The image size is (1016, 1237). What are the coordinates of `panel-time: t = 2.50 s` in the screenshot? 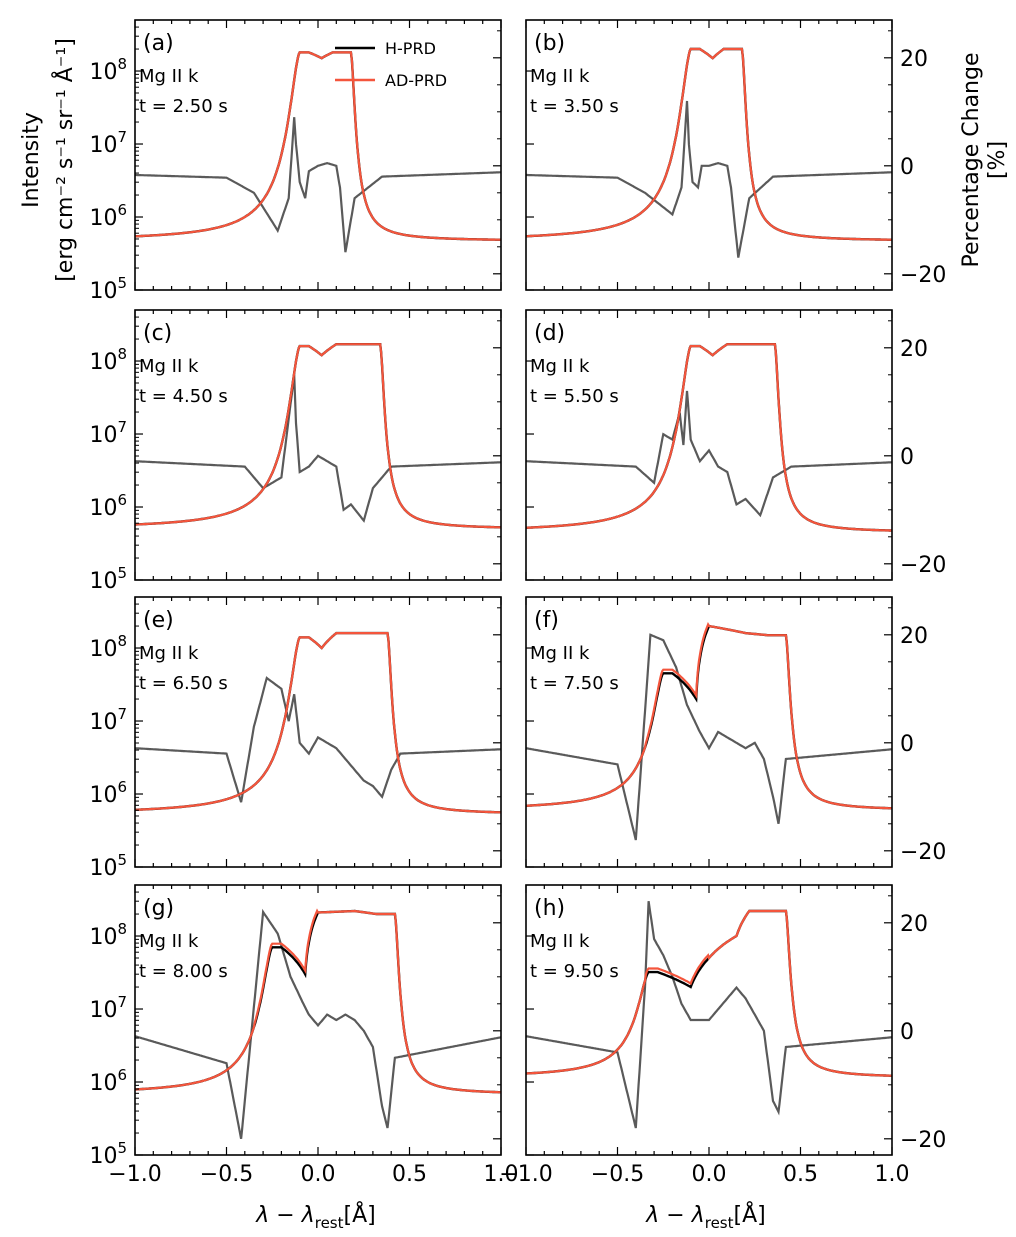 It's located at (183, 106).